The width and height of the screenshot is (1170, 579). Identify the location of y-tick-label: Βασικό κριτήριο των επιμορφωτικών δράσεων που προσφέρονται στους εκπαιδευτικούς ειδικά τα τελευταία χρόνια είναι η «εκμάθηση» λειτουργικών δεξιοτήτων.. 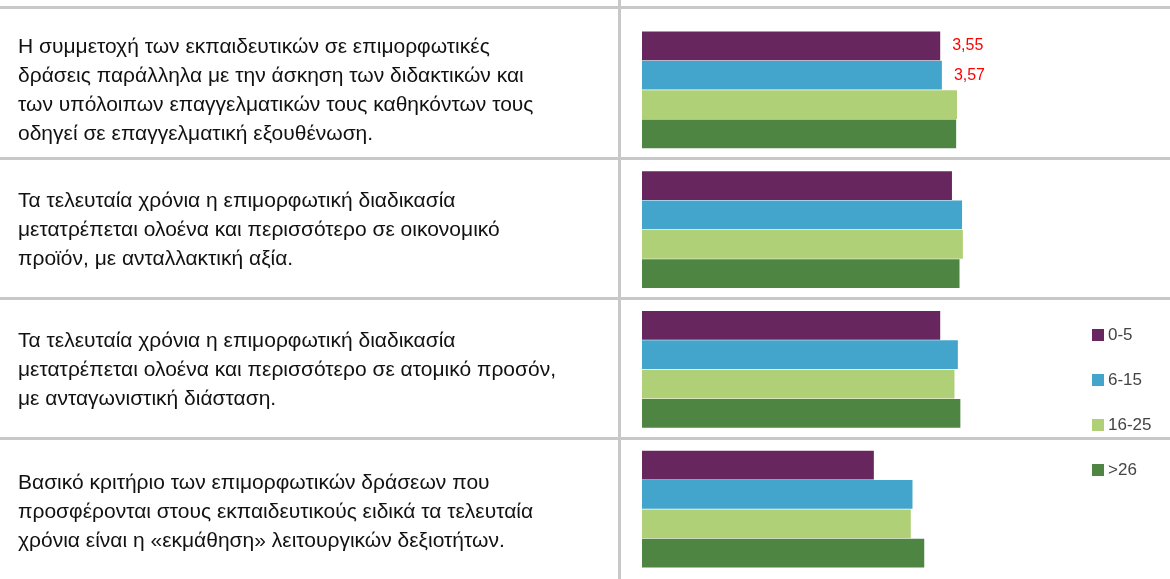
(276, 510).